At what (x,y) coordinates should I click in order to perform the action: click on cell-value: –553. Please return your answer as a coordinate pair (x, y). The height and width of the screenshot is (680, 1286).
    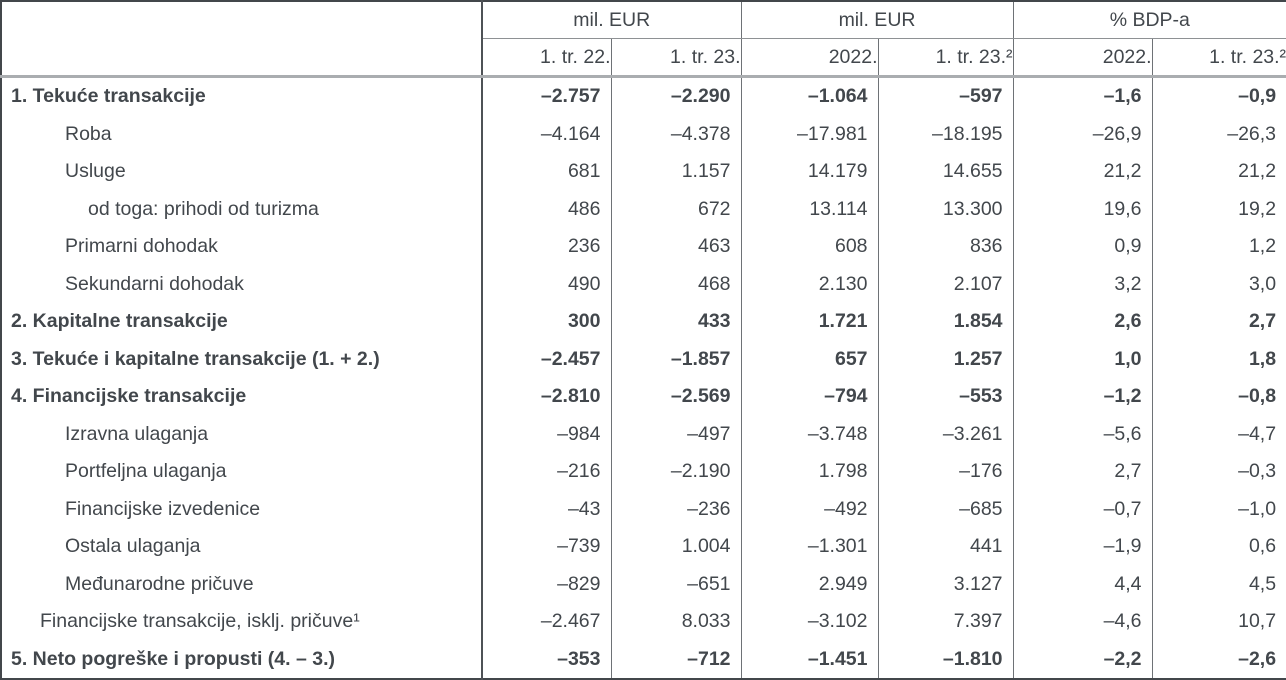
    Looking at the image, I should click on (945, 396).